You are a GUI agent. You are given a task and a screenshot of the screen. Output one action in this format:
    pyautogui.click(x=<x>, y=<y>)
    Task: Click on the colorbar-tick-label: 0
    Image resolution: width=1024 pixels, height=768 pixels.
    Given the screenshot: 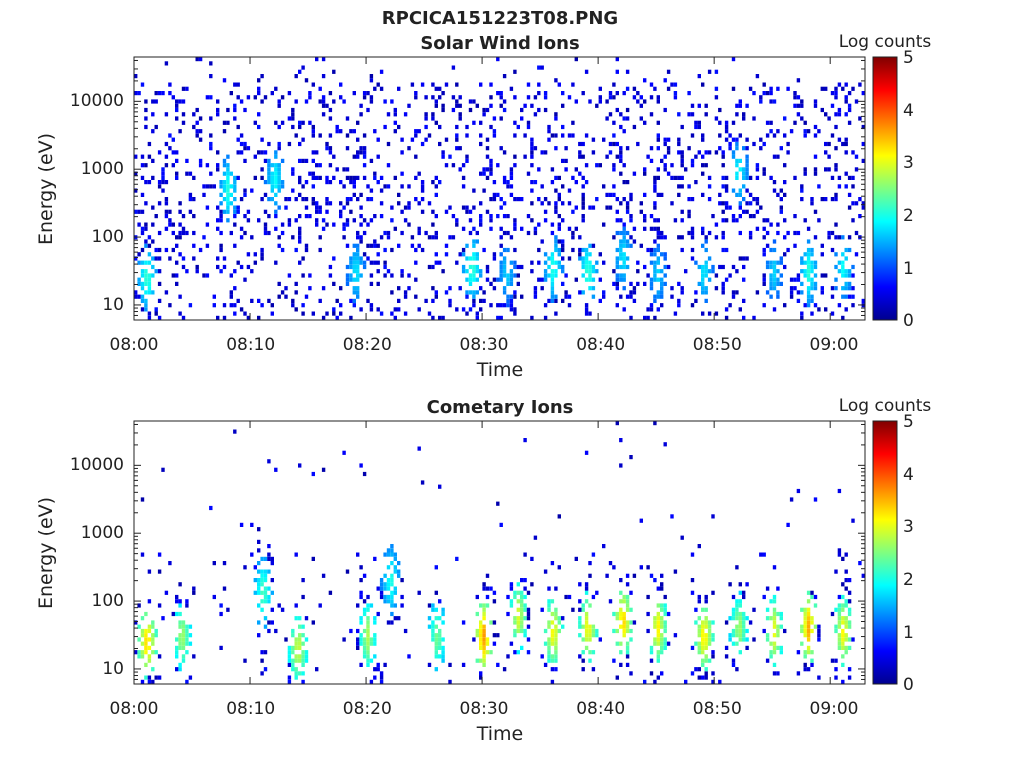 What is the action you would take?
    pyautogui.click(x=908, y=685)
    